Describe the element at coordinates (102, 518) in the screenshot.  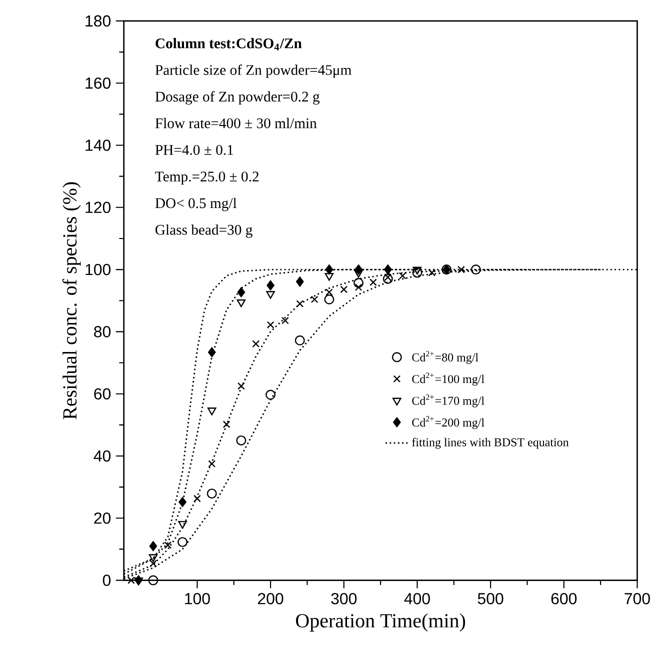
I see `y-tick-label: 20` at that location.